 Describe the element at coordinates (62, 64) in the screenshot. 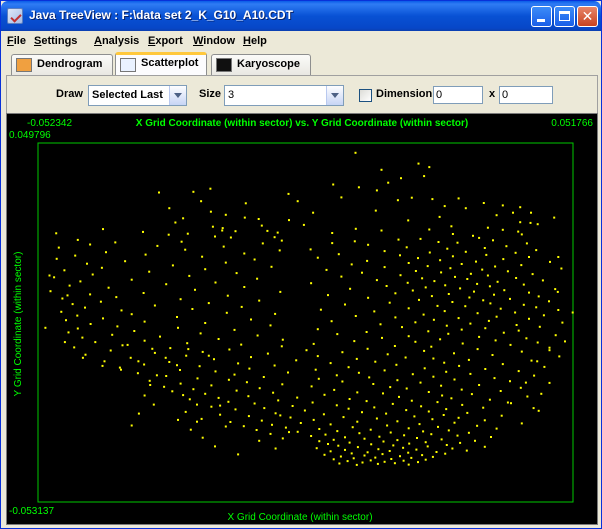

I see `tab-dendrogram: Dendrogram` at that location.